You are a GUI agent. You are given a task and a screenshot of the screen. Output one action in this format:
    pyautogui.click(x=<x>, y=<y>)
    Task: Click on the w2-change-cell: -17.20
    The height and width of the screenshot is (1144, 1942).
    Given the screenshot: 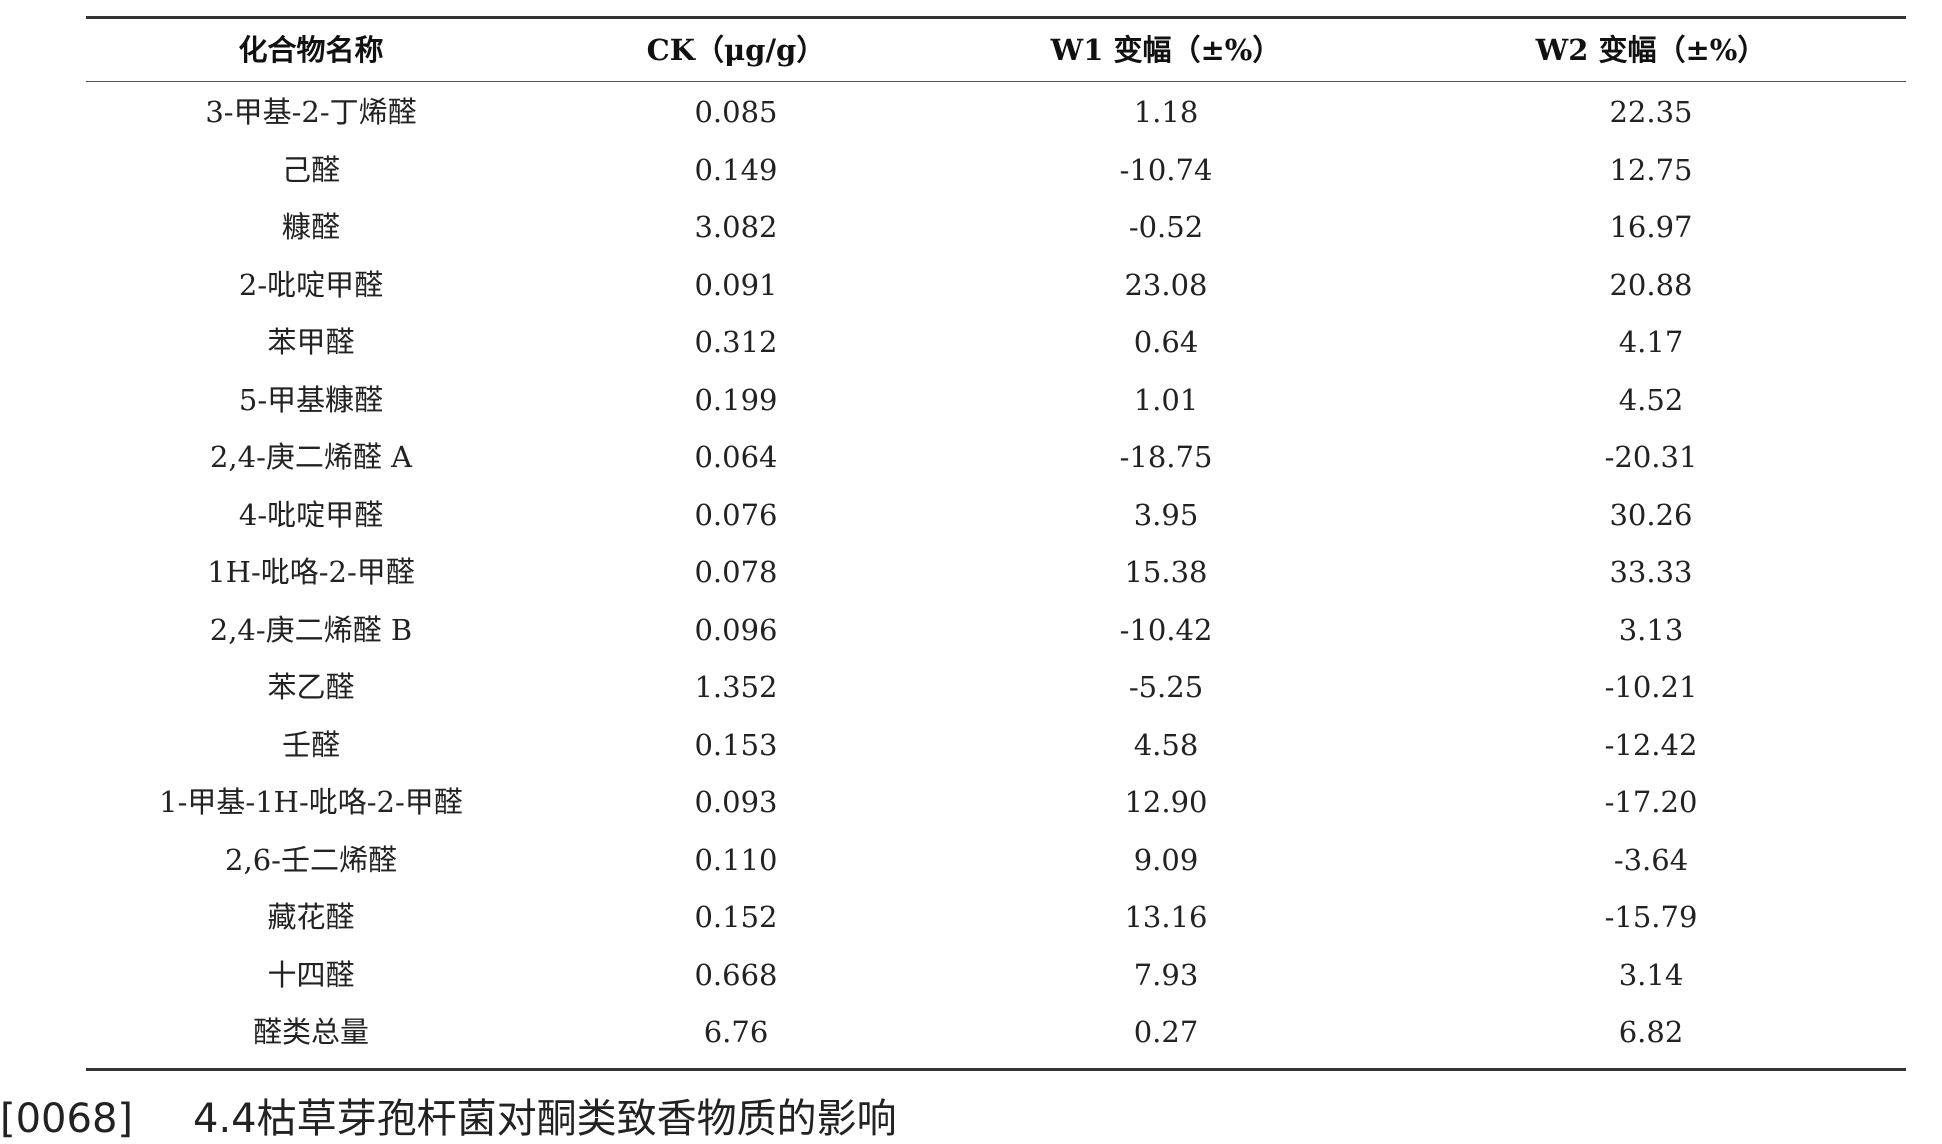 What is the action you would take?
    pyautogui.click(x=1651, y=802)
    